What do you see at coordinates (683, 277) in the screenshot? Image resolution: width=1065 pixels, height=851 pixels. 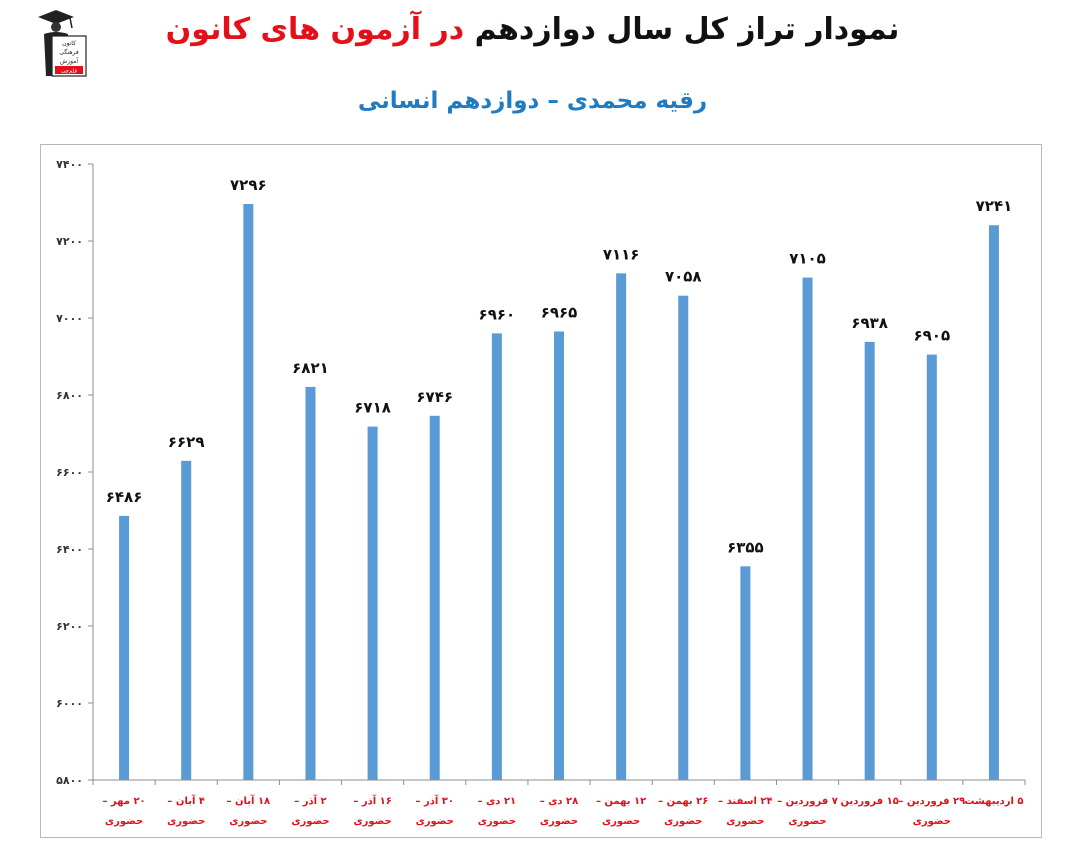 I see `bar-value-label: ۷۰۵۸` at bounding box center [683, 277].